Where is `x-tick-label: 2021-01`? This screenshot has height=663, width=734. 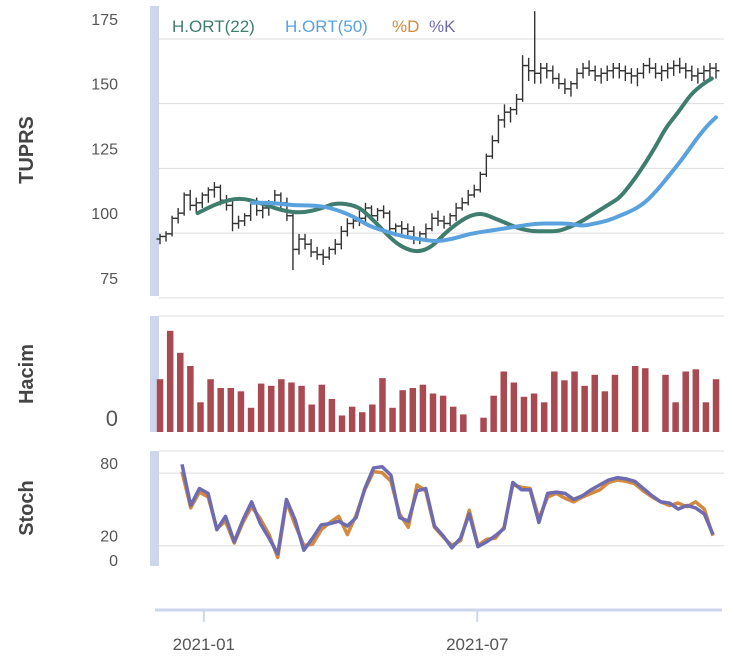 x-tick-label: 2021-01 is located at coordinates (204, 644).